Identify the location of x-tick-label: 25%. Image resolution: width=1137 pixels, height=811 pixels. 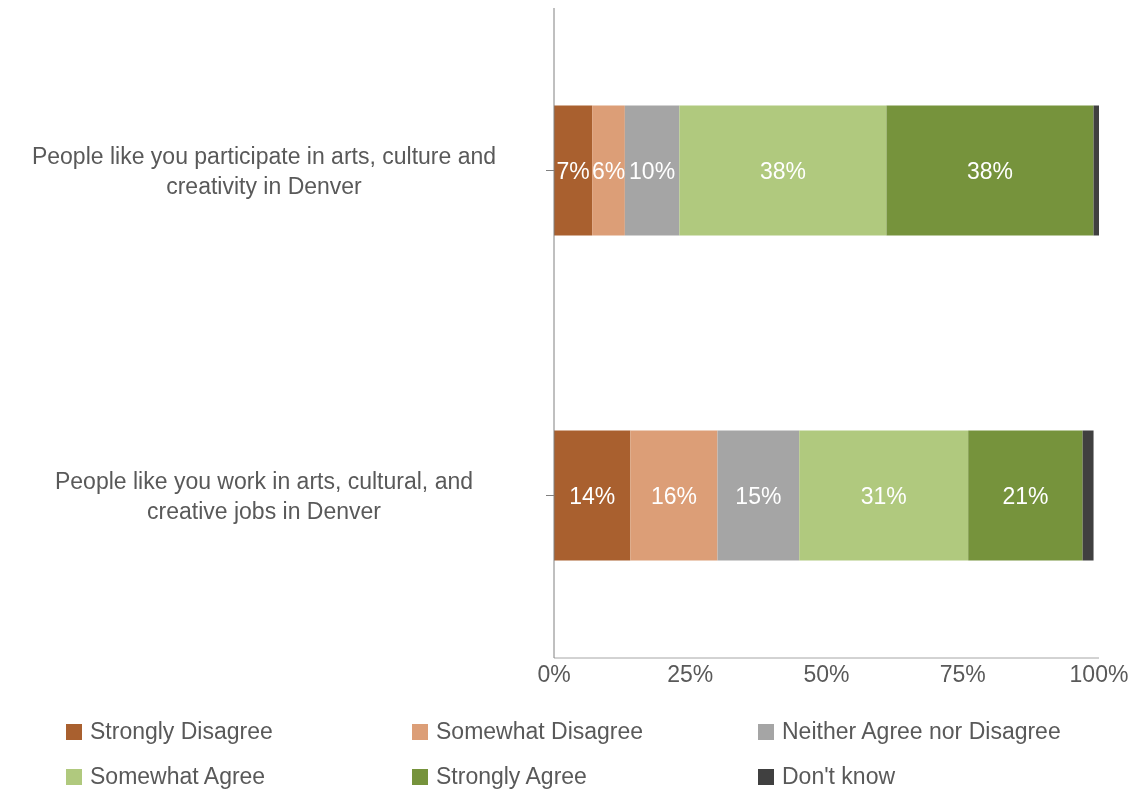
(690, 674).